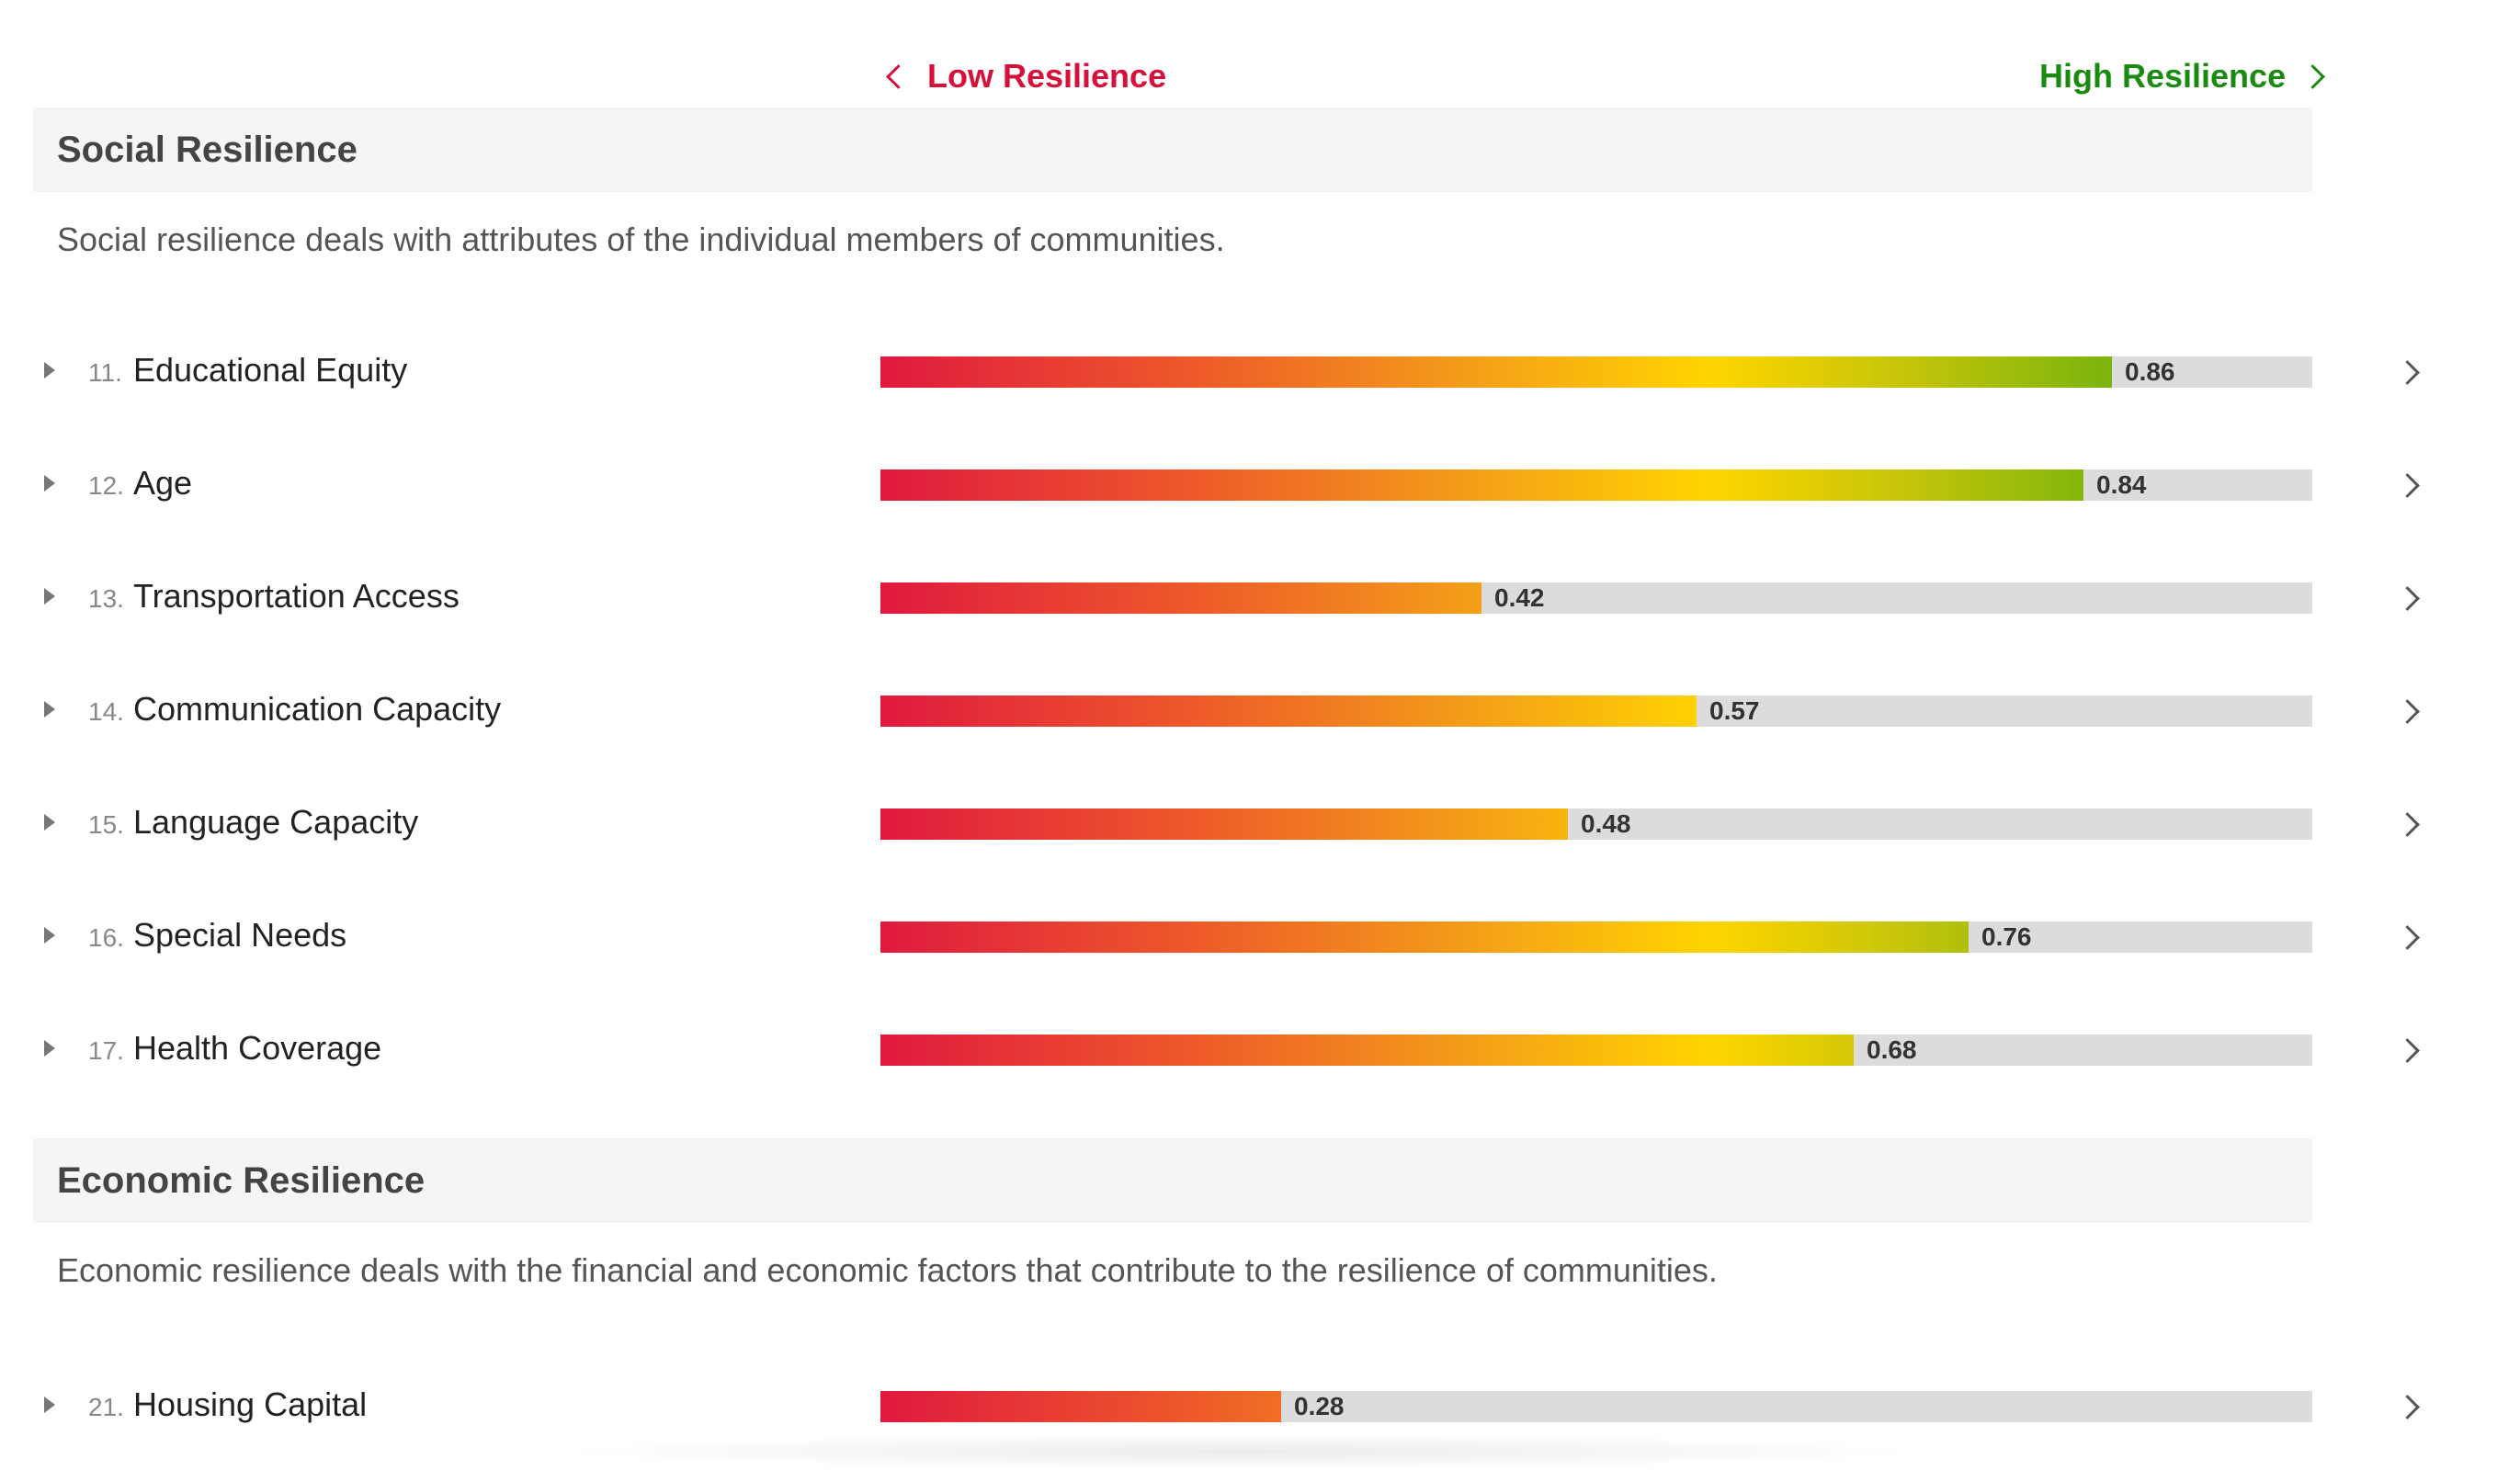 The image size is (2520, 1470). Describe the element at coordinates (106, 1407) in the screenshot. I see `metric-number: 21.` at that location.